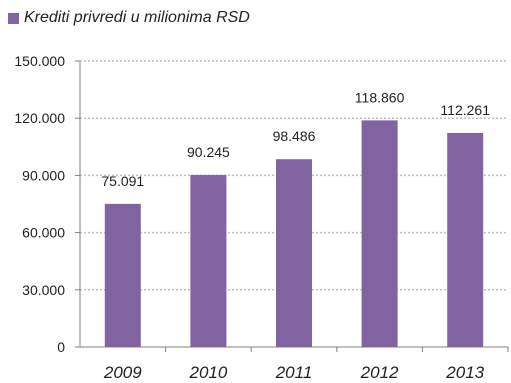 The height and width of the screenshot is (383, 511). I want to click on x-tick-label: 2009, so click(122, 372).